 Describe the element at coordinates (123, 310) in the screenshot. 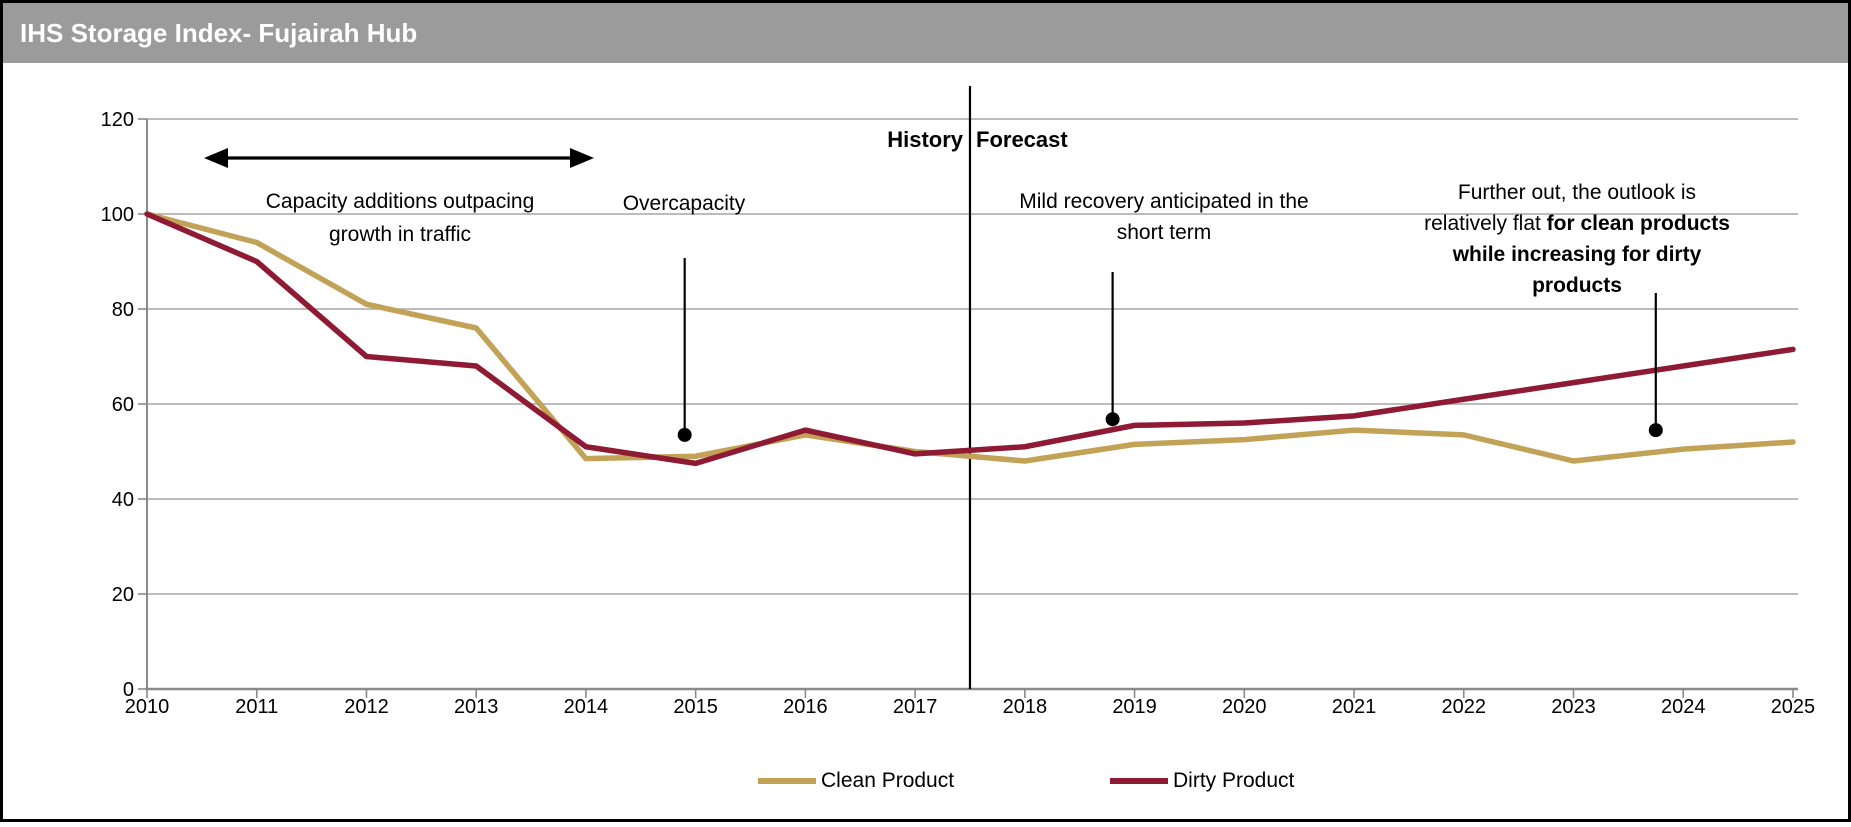

I see `y-tick-label-80: 80` at that location.